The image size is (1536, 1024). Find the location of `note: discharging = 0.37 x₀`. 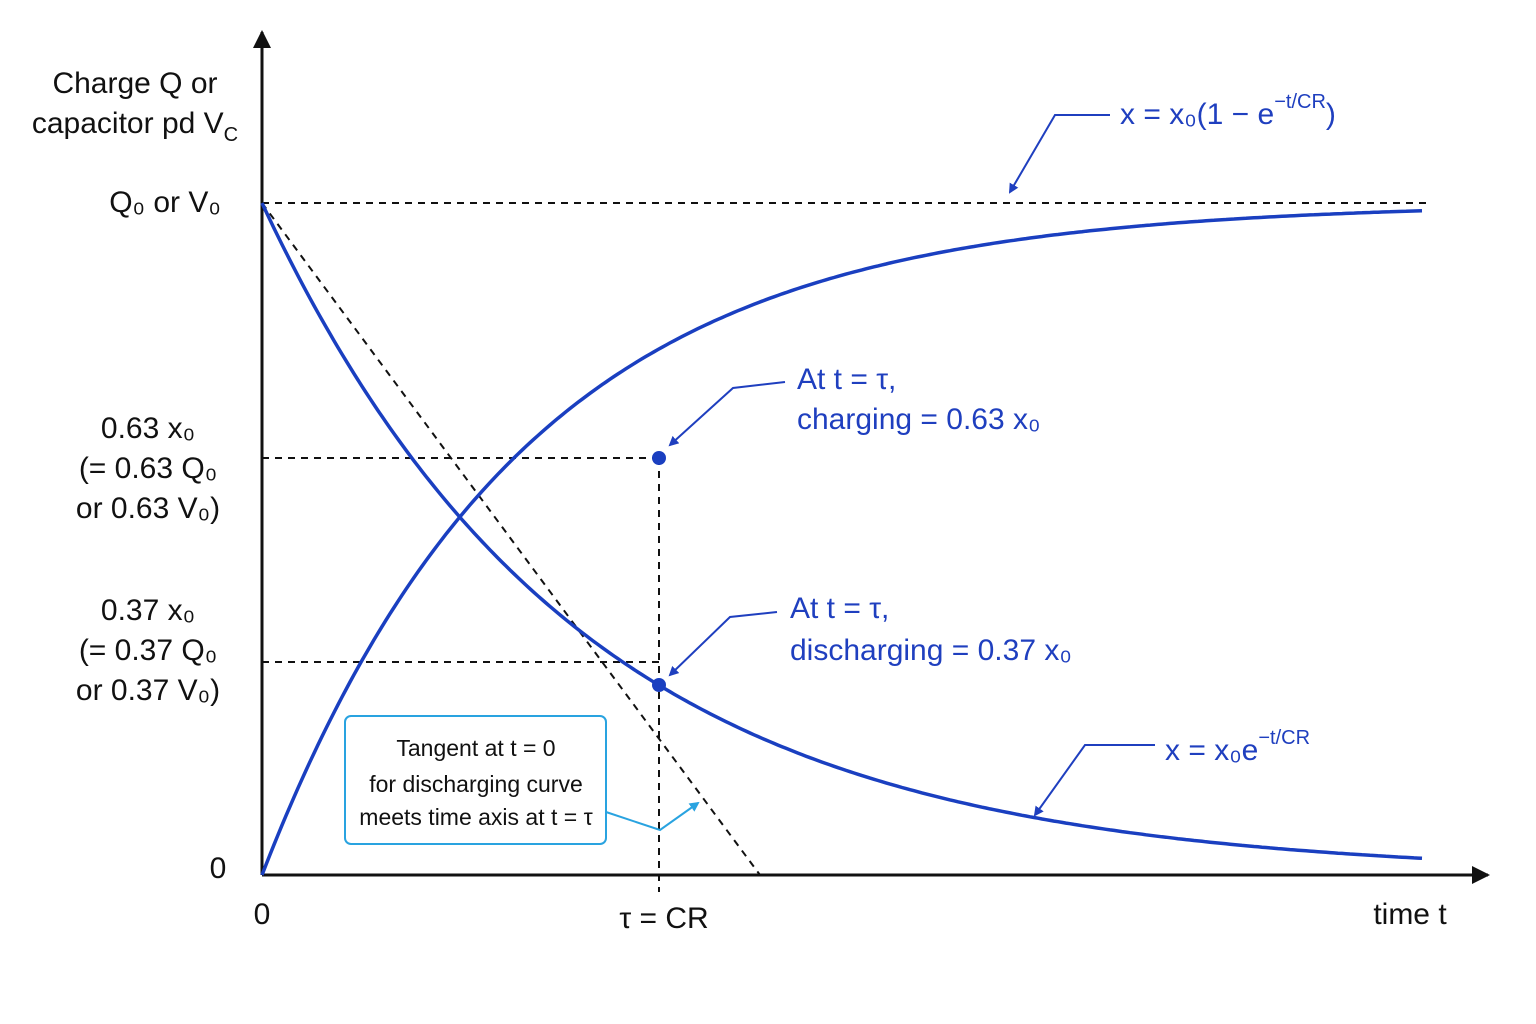

note: discharging = 0.37 x₀ is located at coordinates (931, 650).